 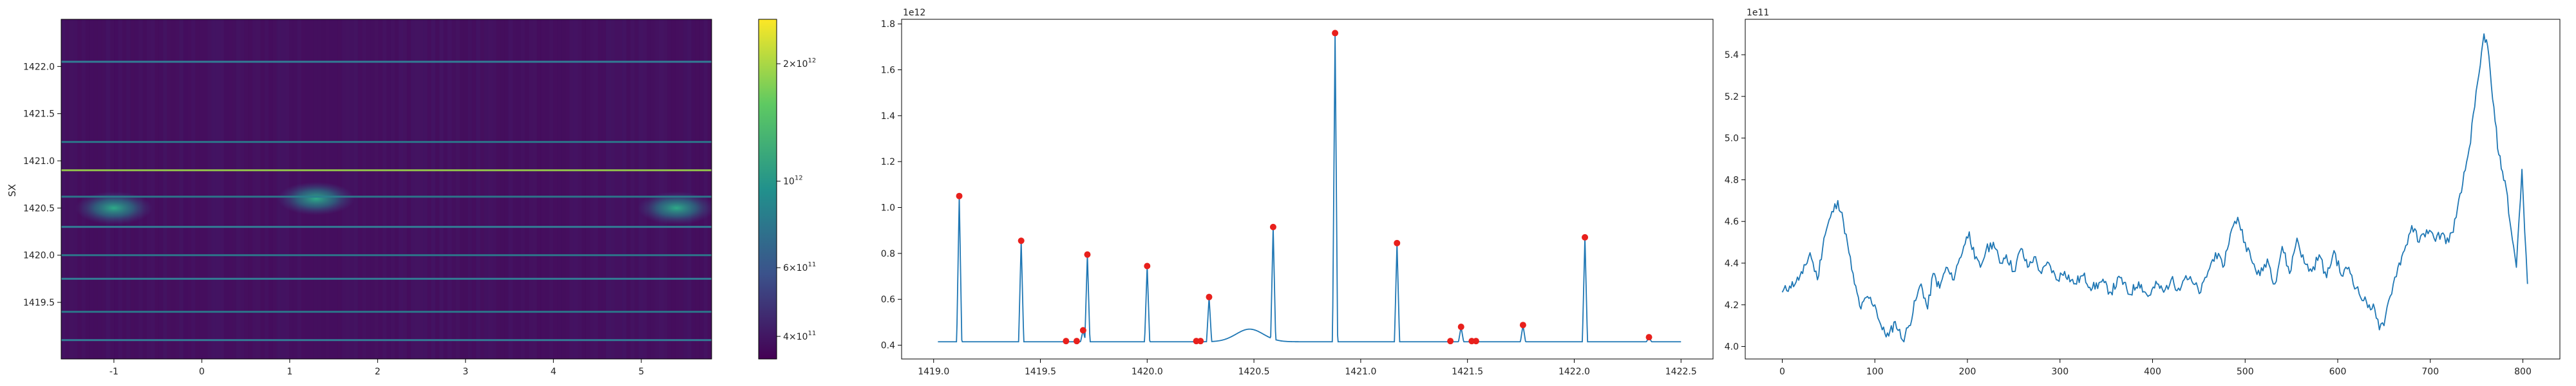 I want to click on heatmap-hotspot, so click(x=675, y=208).